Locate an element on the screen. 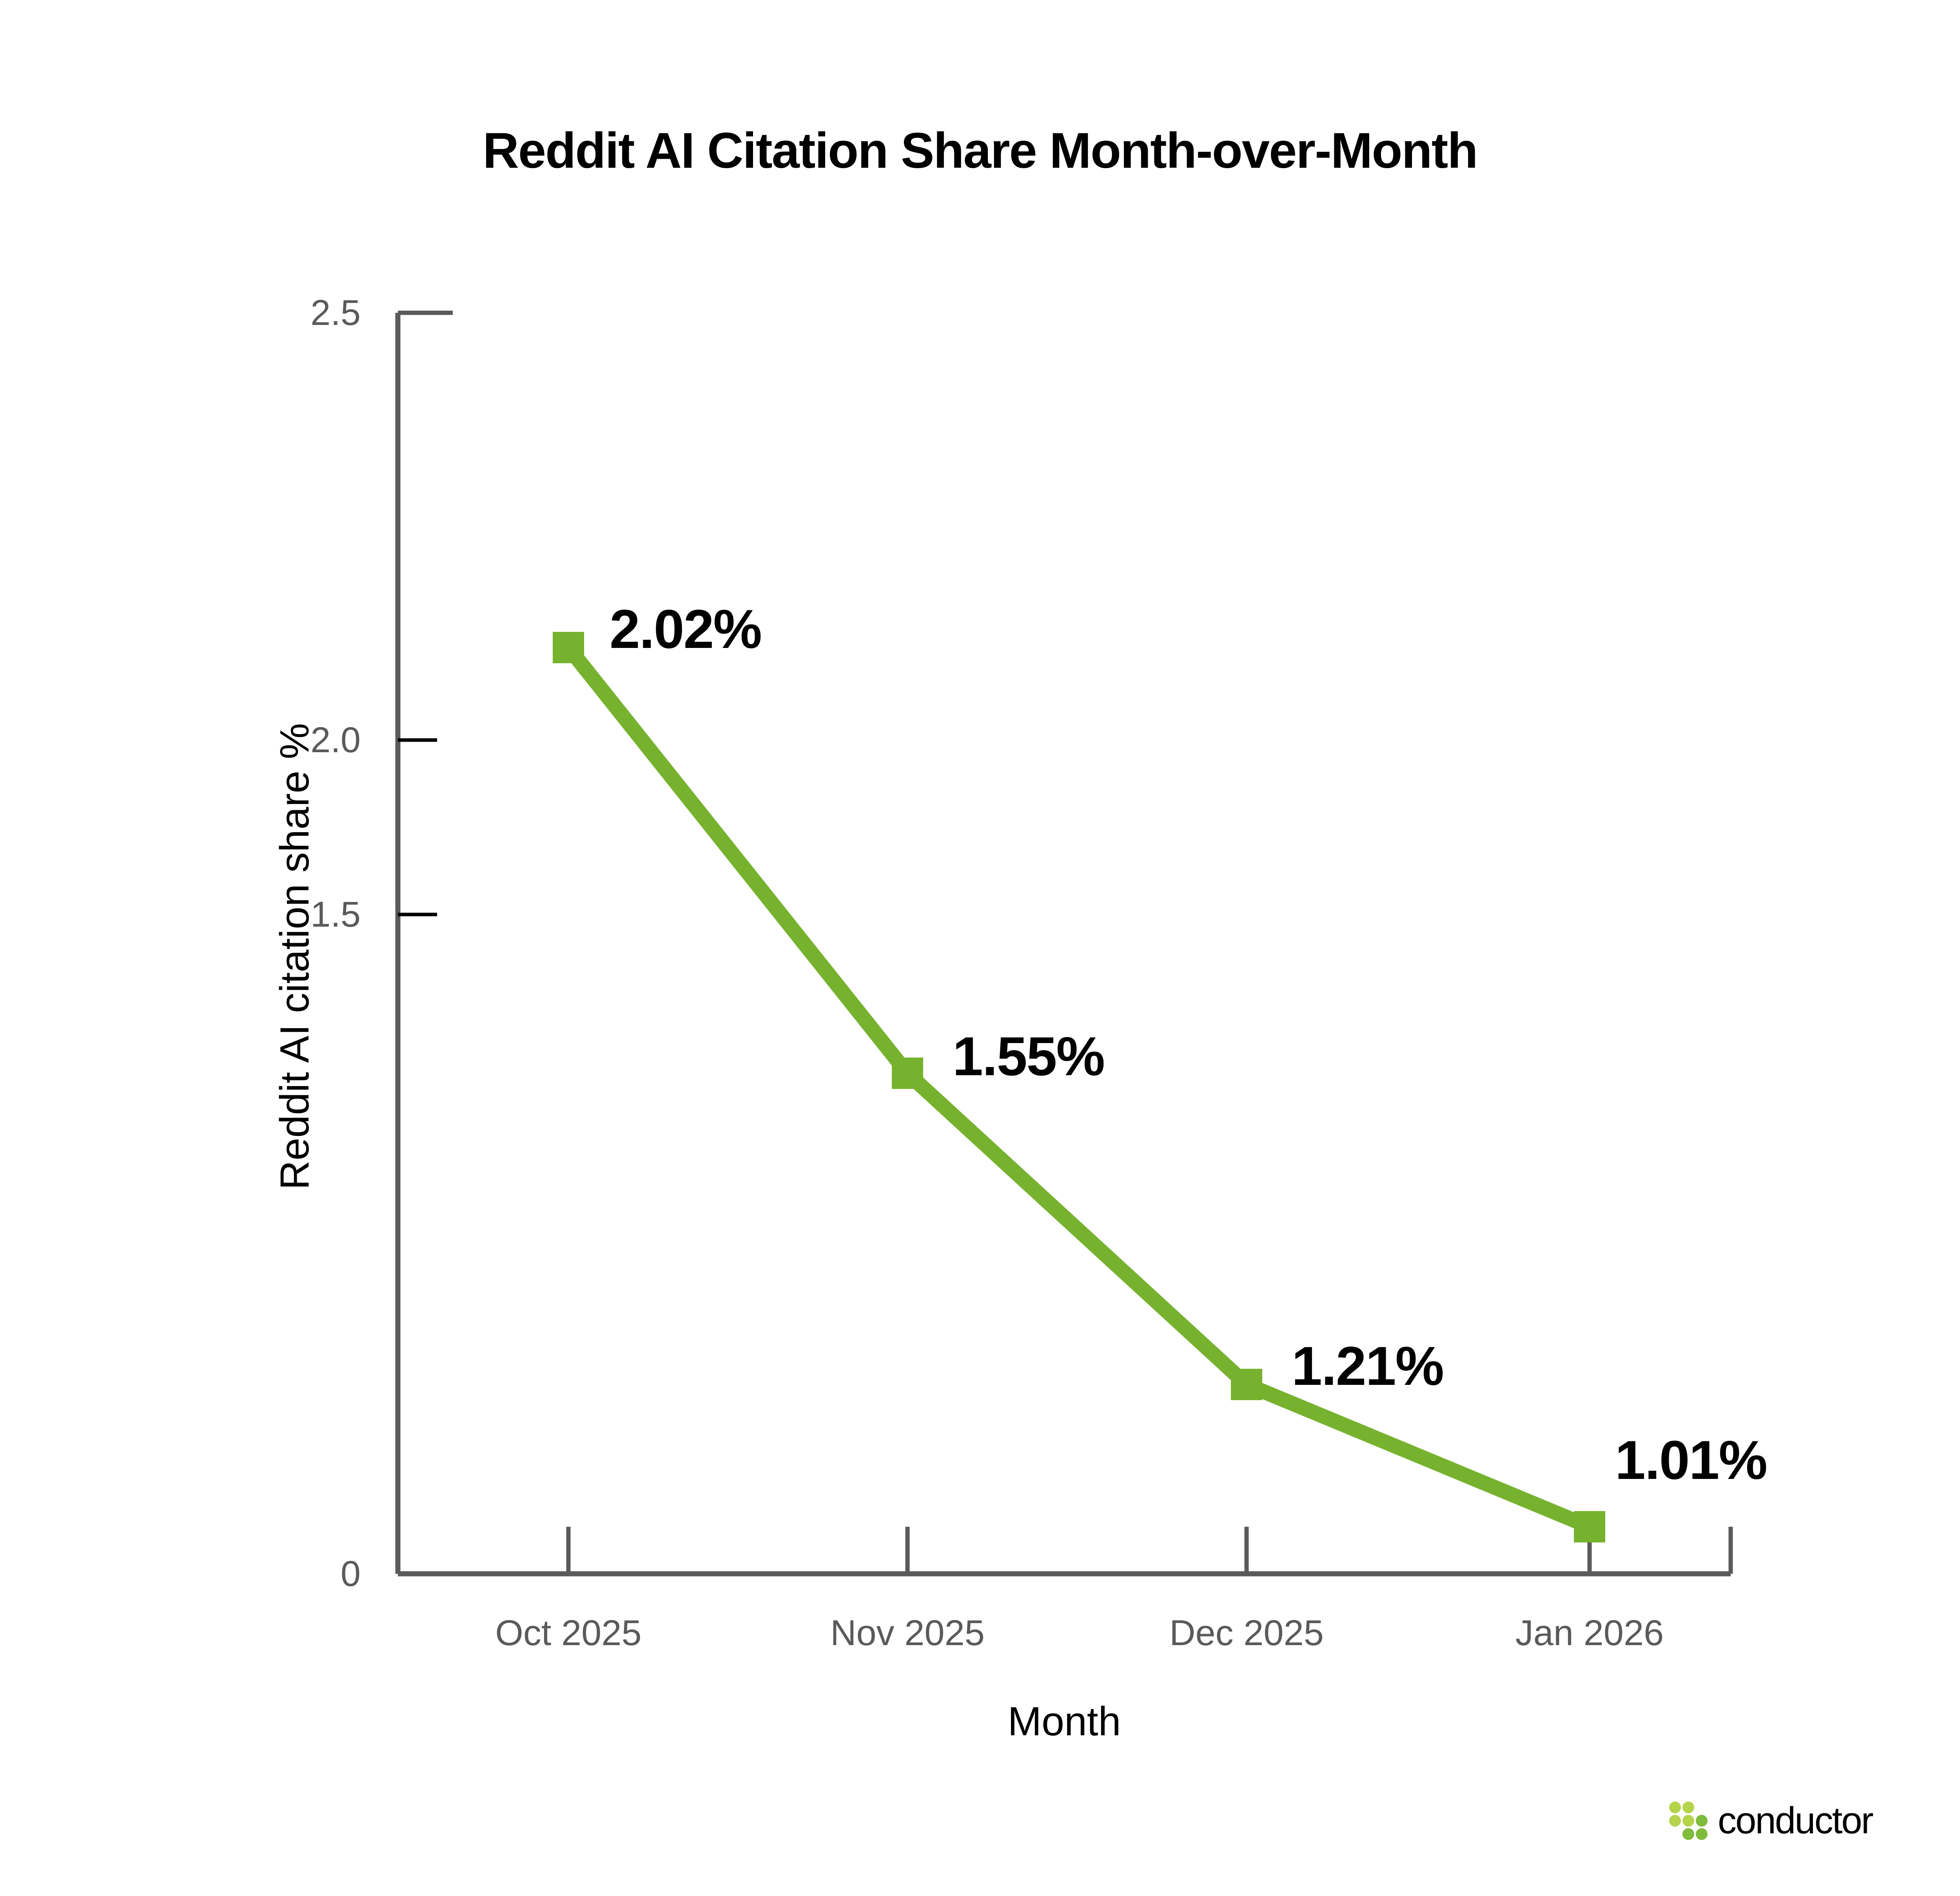 This screenshot has width=1960, height=1896. x-axis-ticks is located at coordinates (1149, 1550).